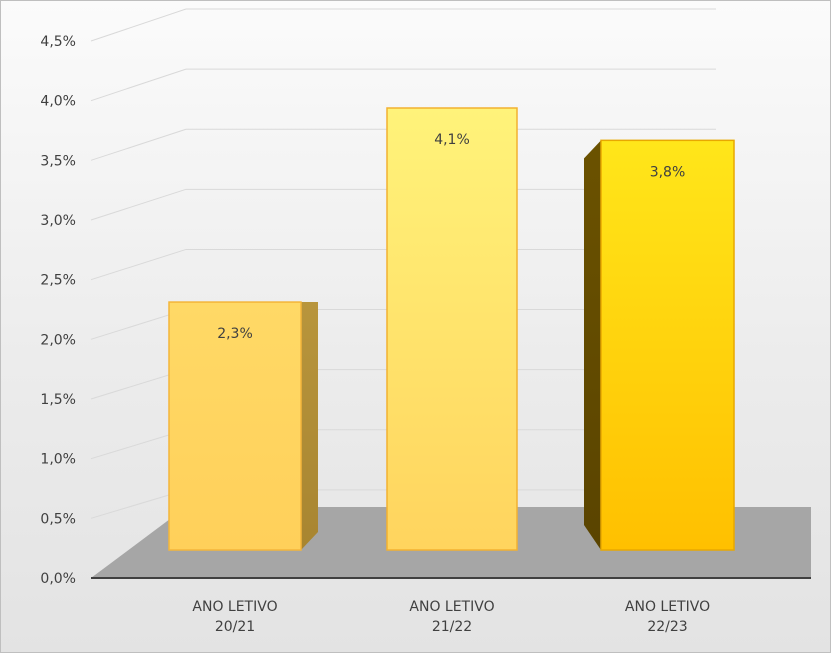 This screenshot has height=653, width=831. I want to click on category-label: 20/21, so click(235, 627).